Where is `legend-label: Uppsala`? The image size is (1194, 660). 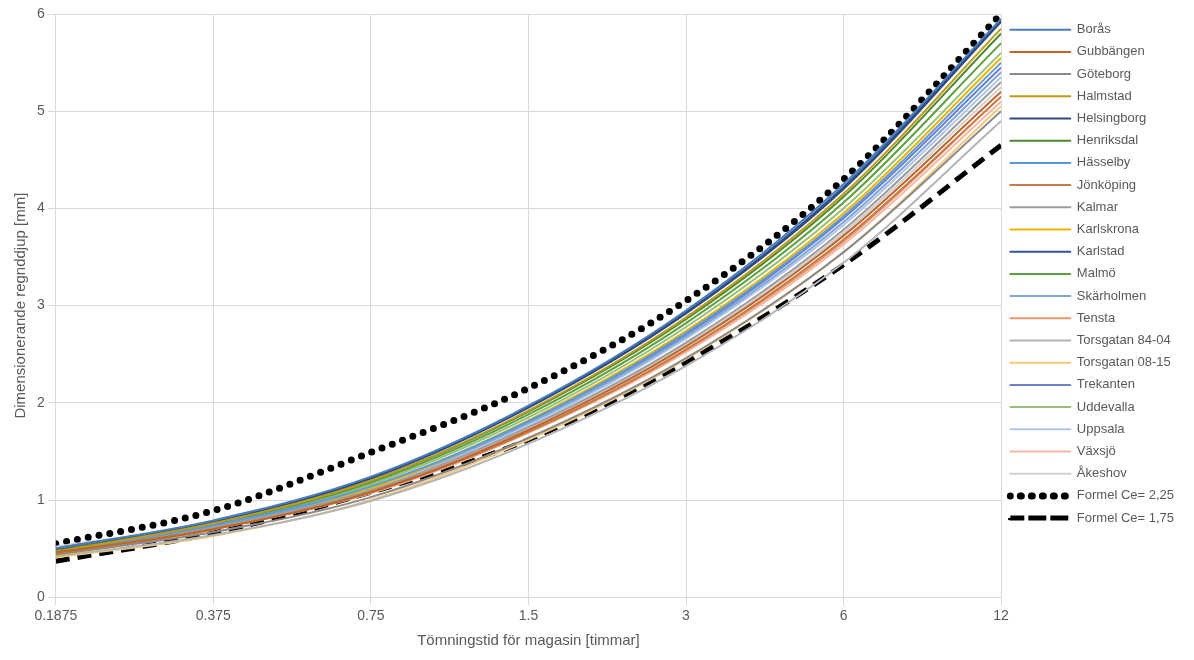
legend-label: Uppsala is located at coordinates (1101, 428).